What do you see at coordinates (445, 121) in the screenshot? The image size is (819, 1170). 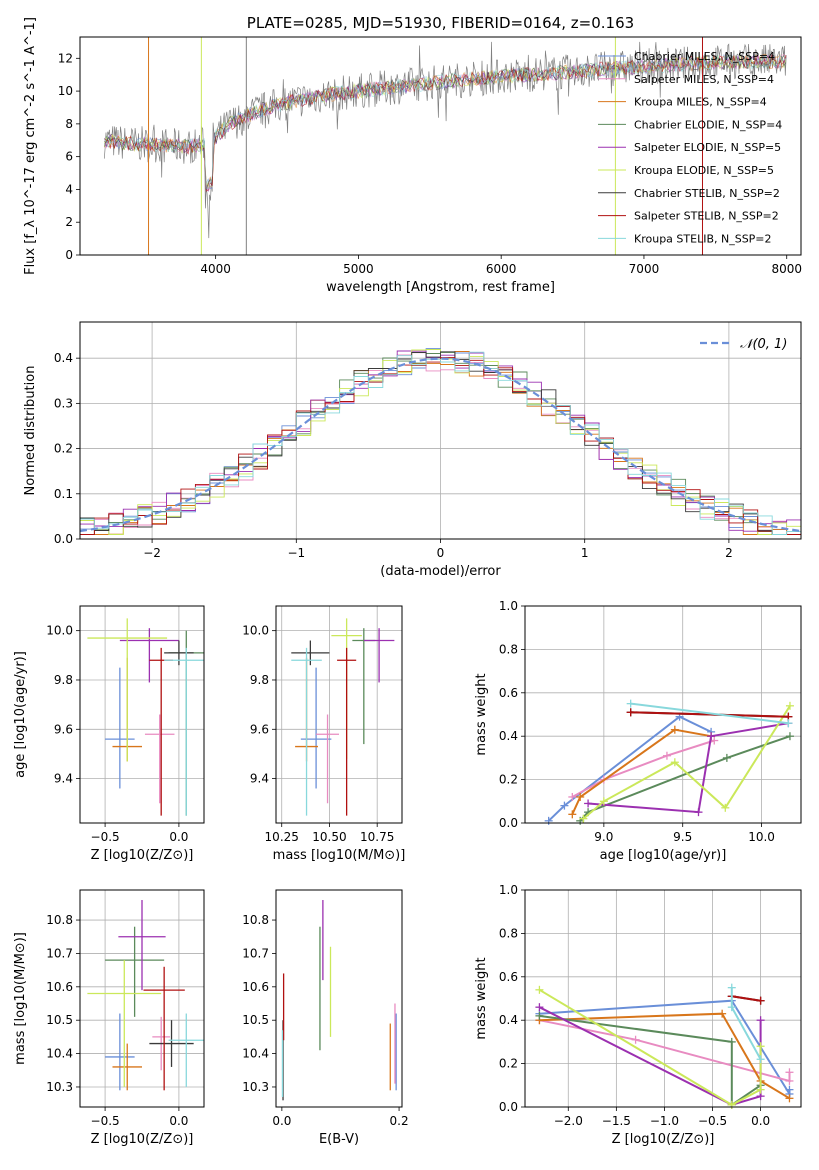 I see `model-spectrum-line` at bounding box center [445, 121].